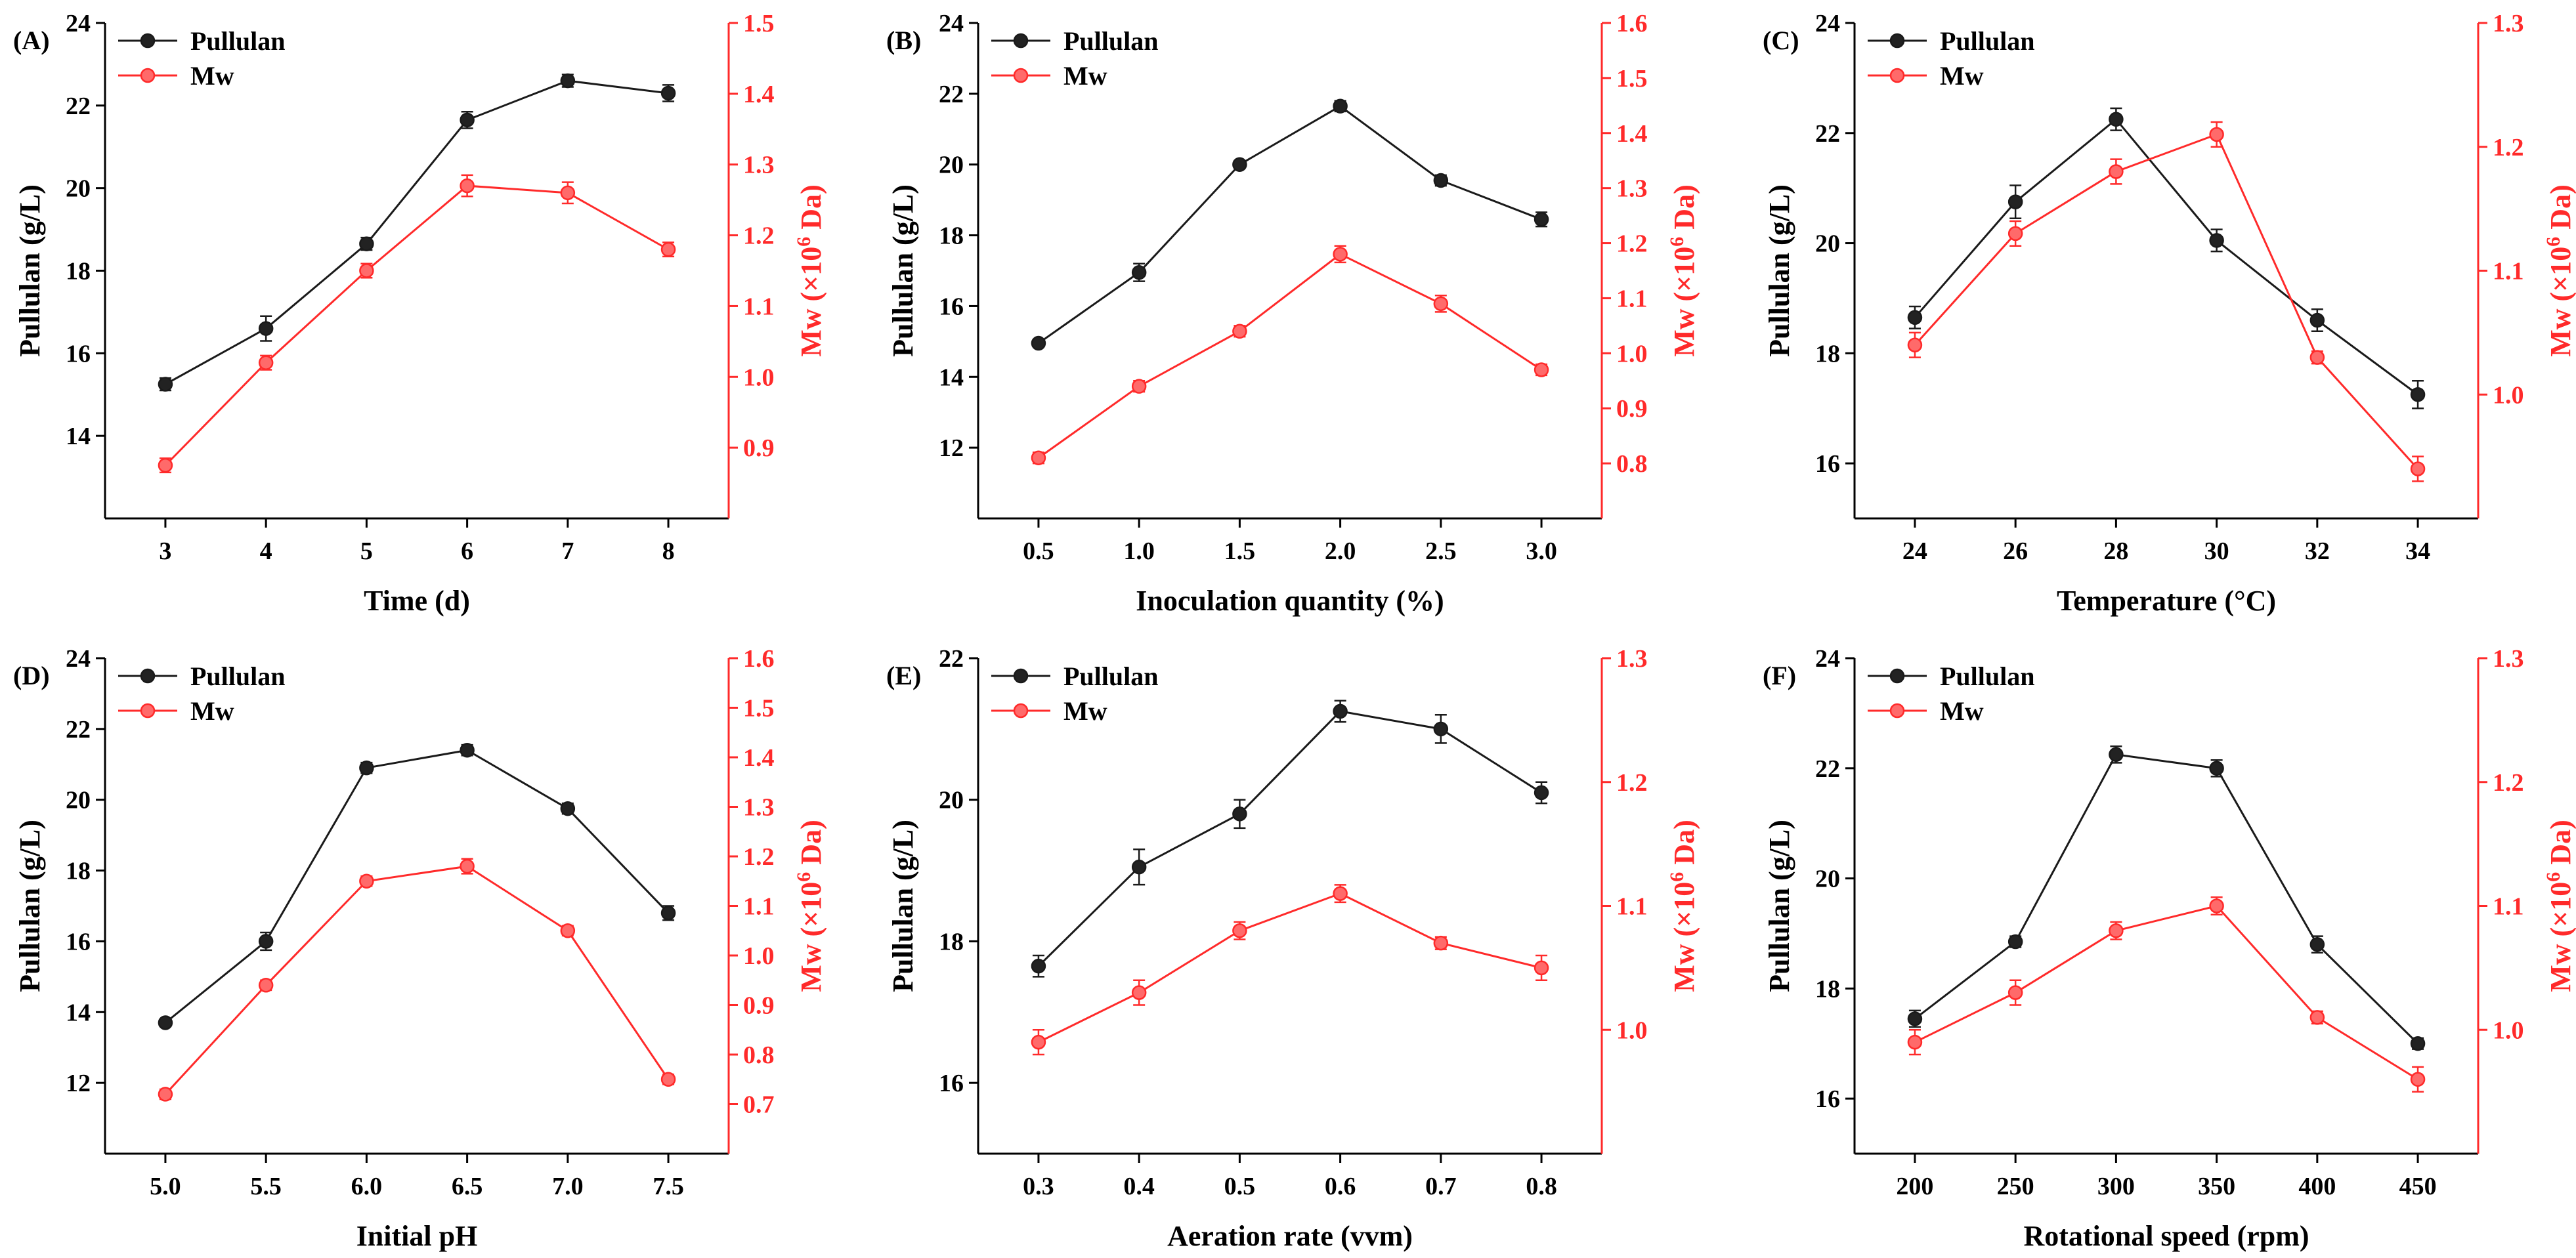 The width and height of the screenshot is (2576, 1258). I want to click on y-tick-label: 16, so click(1827, 1099).